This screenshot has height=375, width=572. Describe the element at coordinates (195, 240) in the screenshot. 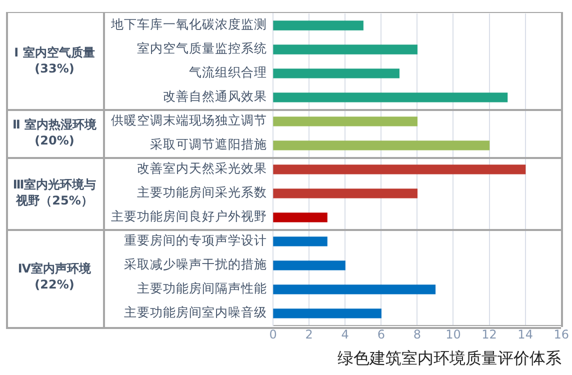

I see `y-tick-label: 重要房间的专项声学设计` at that location.